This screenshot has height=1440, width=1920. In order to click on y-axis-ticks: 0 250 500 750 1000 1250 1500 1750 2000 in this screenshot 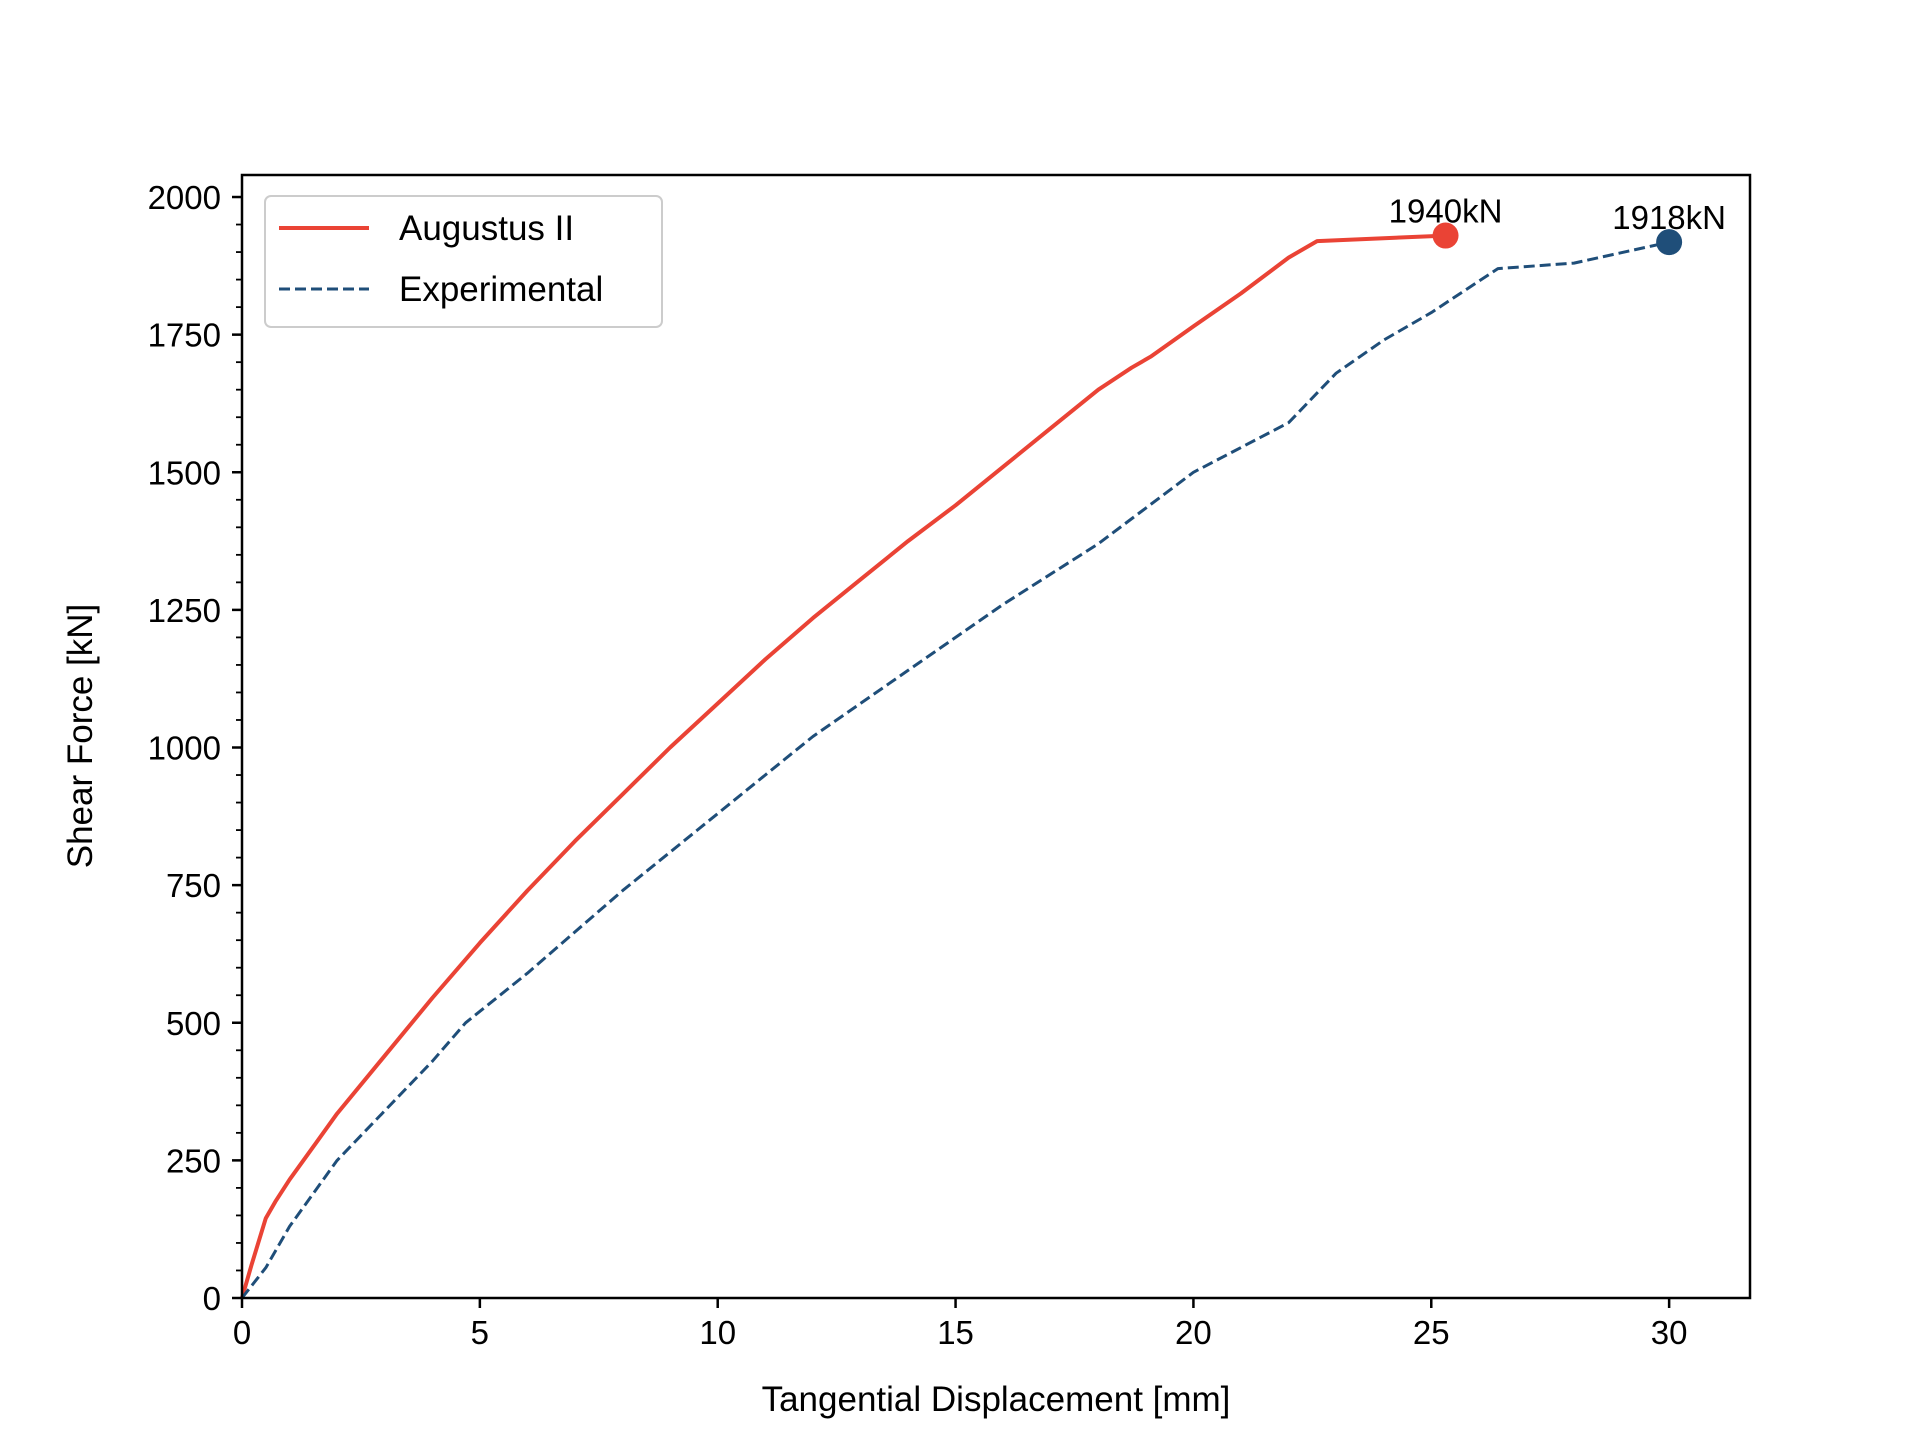, I will do `click(195, 748)`.